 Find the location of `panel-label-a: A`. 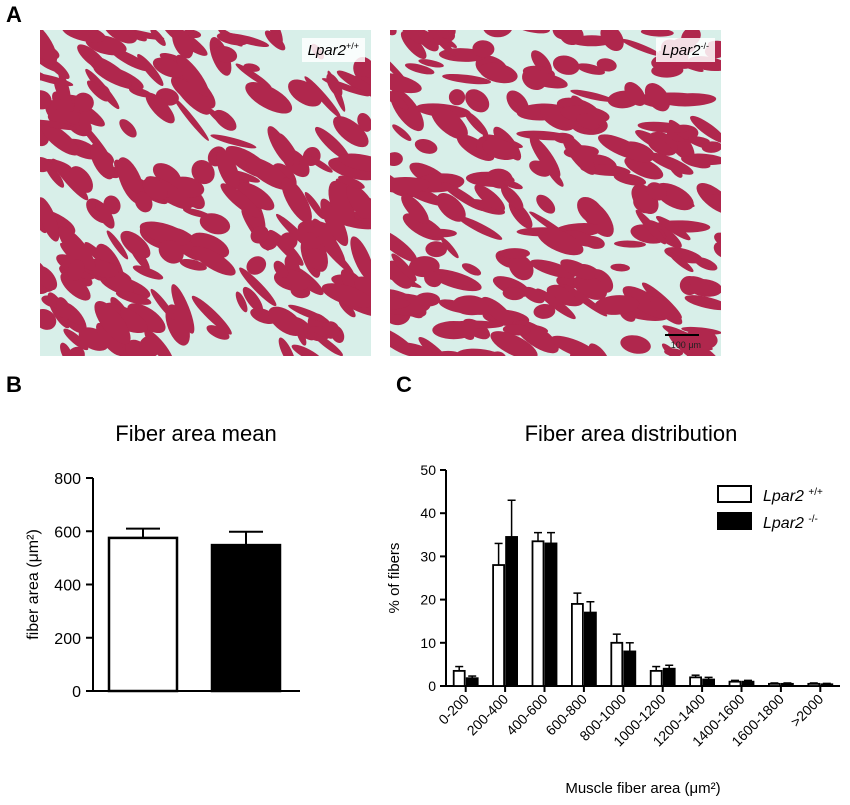

panel-label-a: A is located at coordinates (14, 14).